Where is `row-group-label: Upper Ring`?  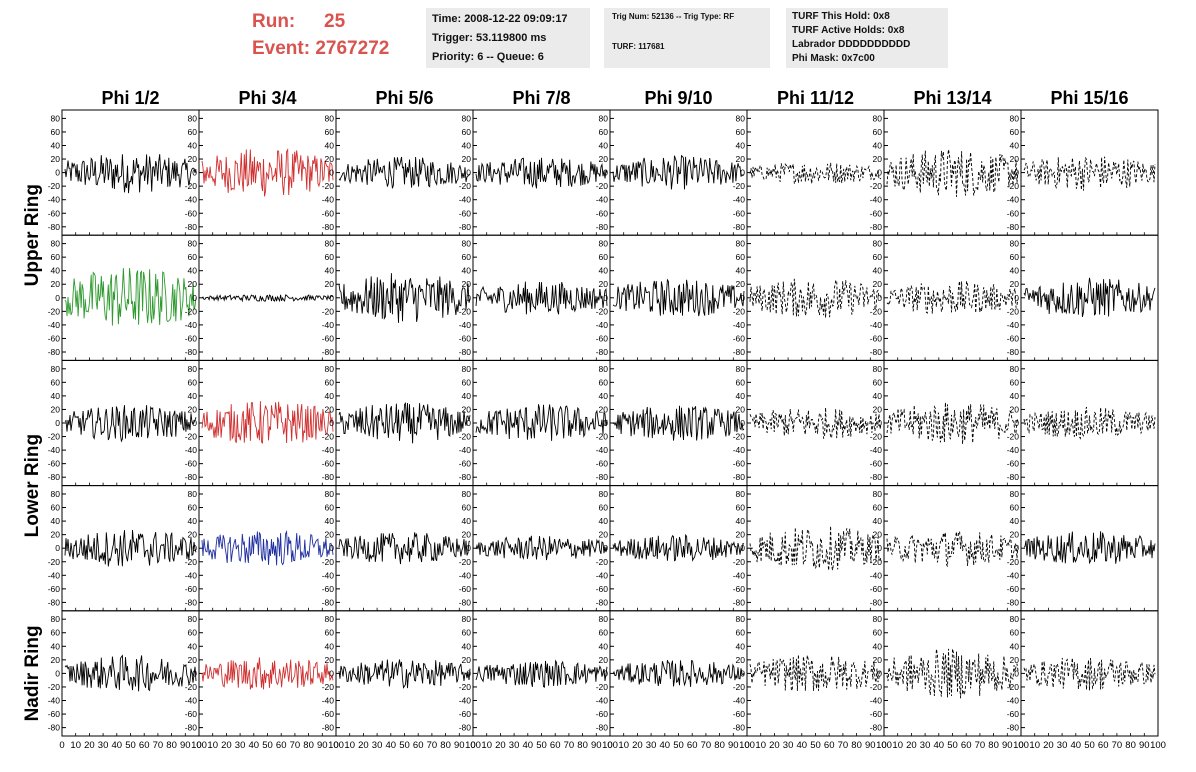 row-group-label: Upper Ring is located at coordinates (32, 235).